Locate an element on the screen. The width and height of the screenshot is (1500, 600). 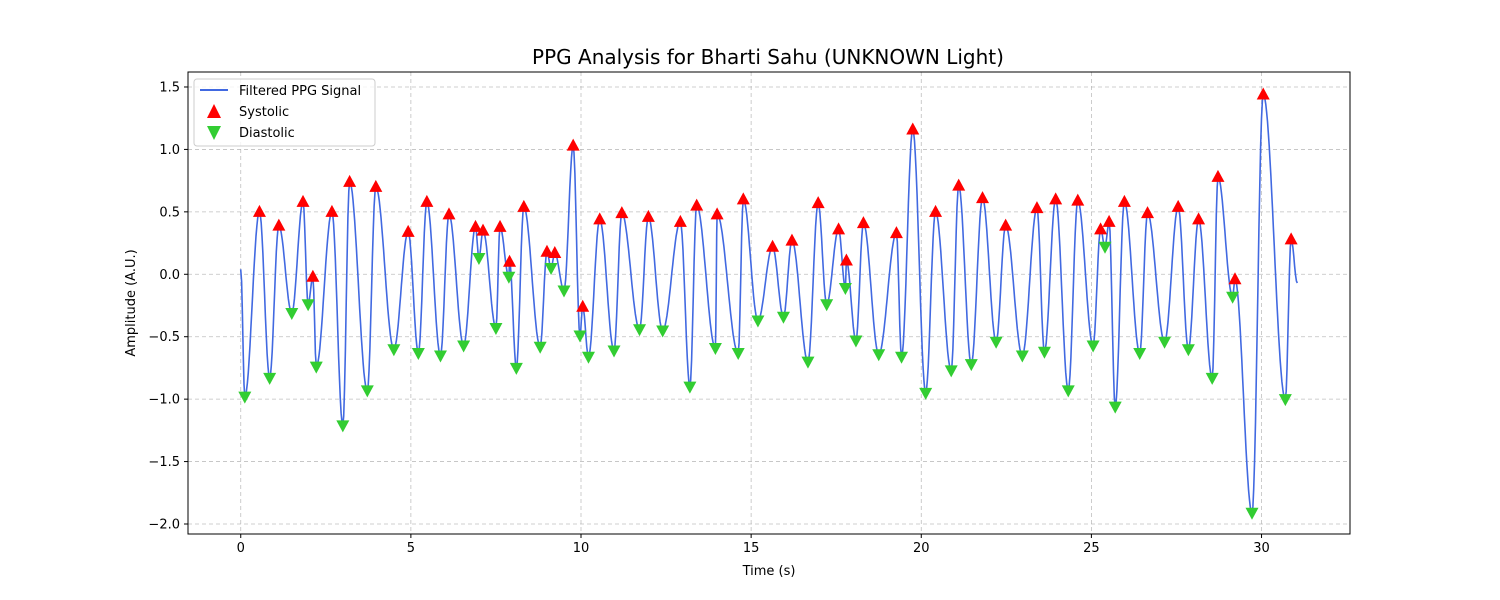
legend-label-diastolic: Diastolic is located at coordinates (267, 133).